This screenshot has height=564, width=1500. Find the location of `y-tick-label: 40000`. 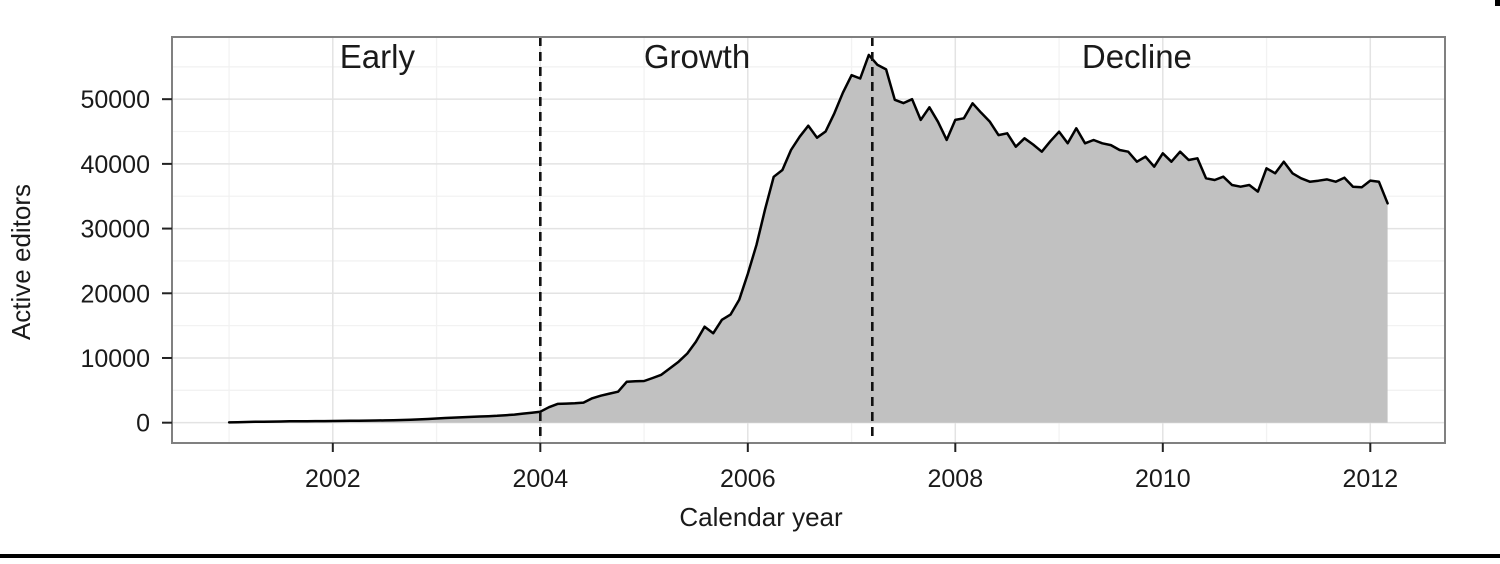

y-tick-label: 40000 is located at coordinates (115, 165).